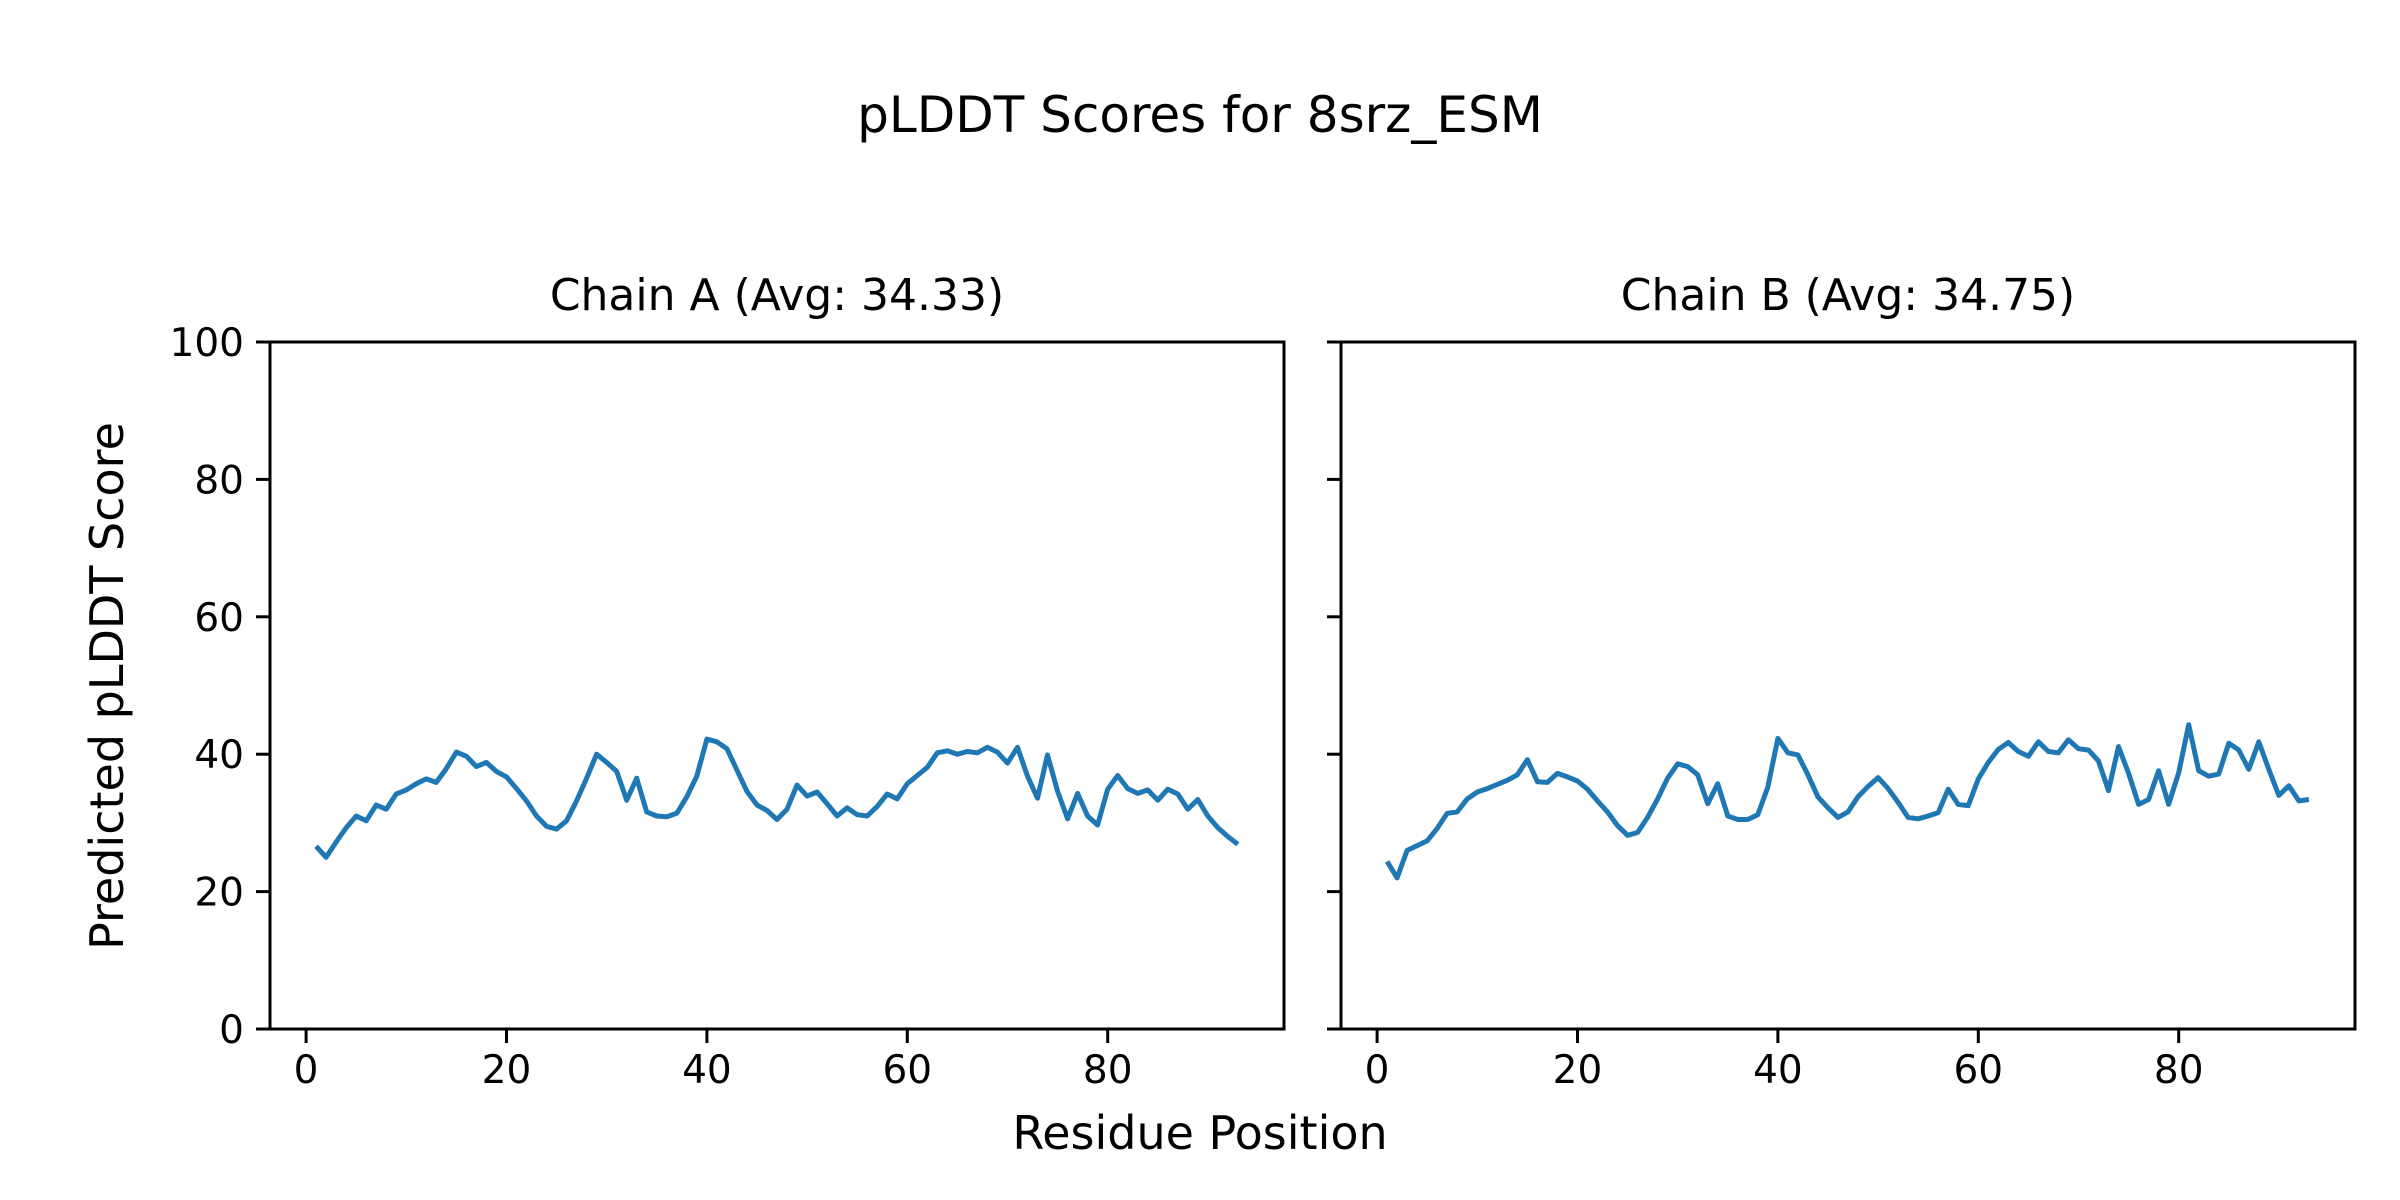 The image size is (2400, 1200). Describe the element at coordinates (219, 618) in the screenshot. I see `y-tick-label: 60` at that location.